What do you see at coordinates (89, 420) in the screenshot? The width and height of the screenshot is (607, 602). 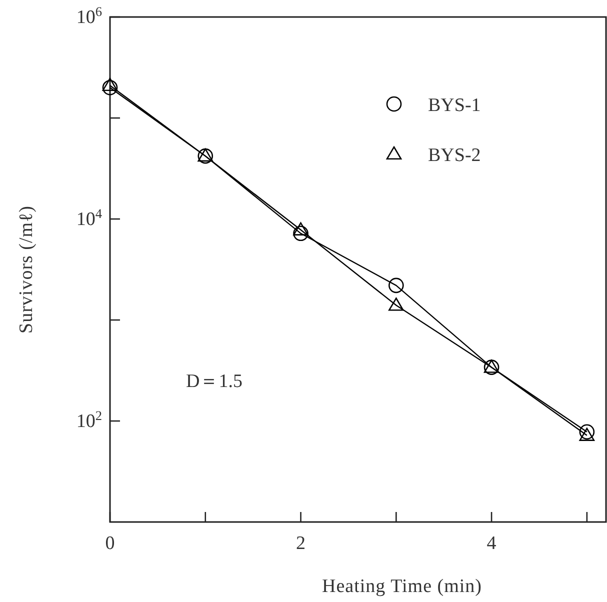 I see `y-tick-label: 10$^{2}$` at bounding box center [89, 420].